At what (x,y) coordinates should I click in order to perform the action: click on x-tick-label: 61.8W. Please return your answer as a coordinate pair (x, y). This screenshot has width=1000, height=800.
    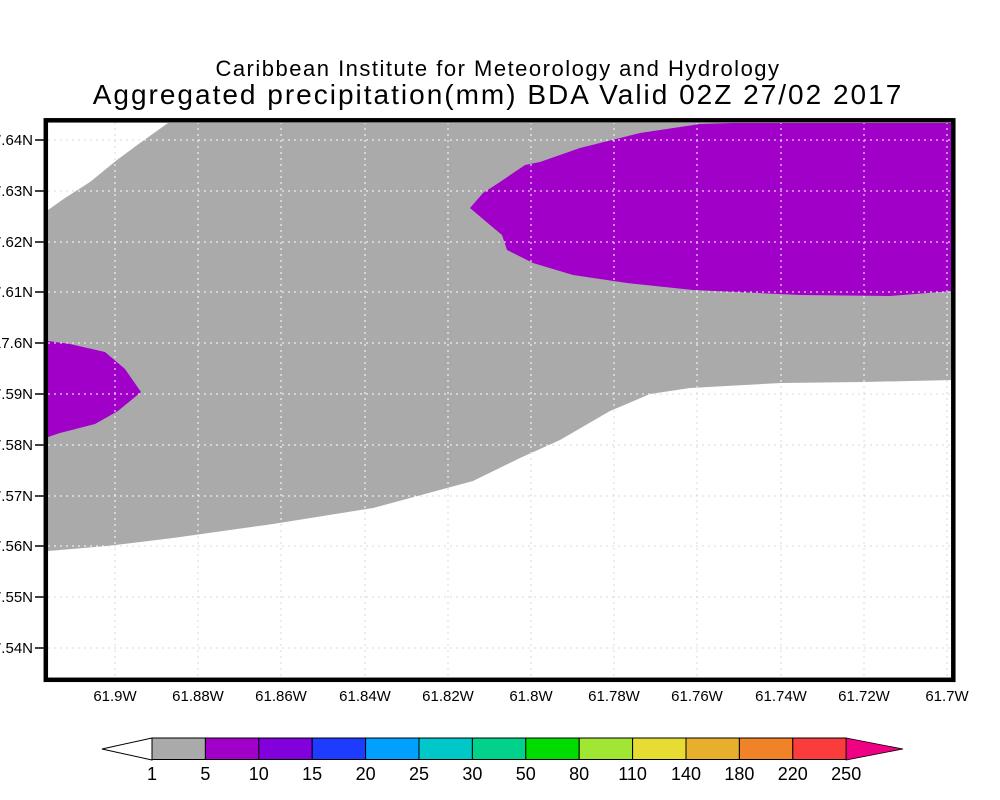
    Looking at the image, I should click on (531, 696).